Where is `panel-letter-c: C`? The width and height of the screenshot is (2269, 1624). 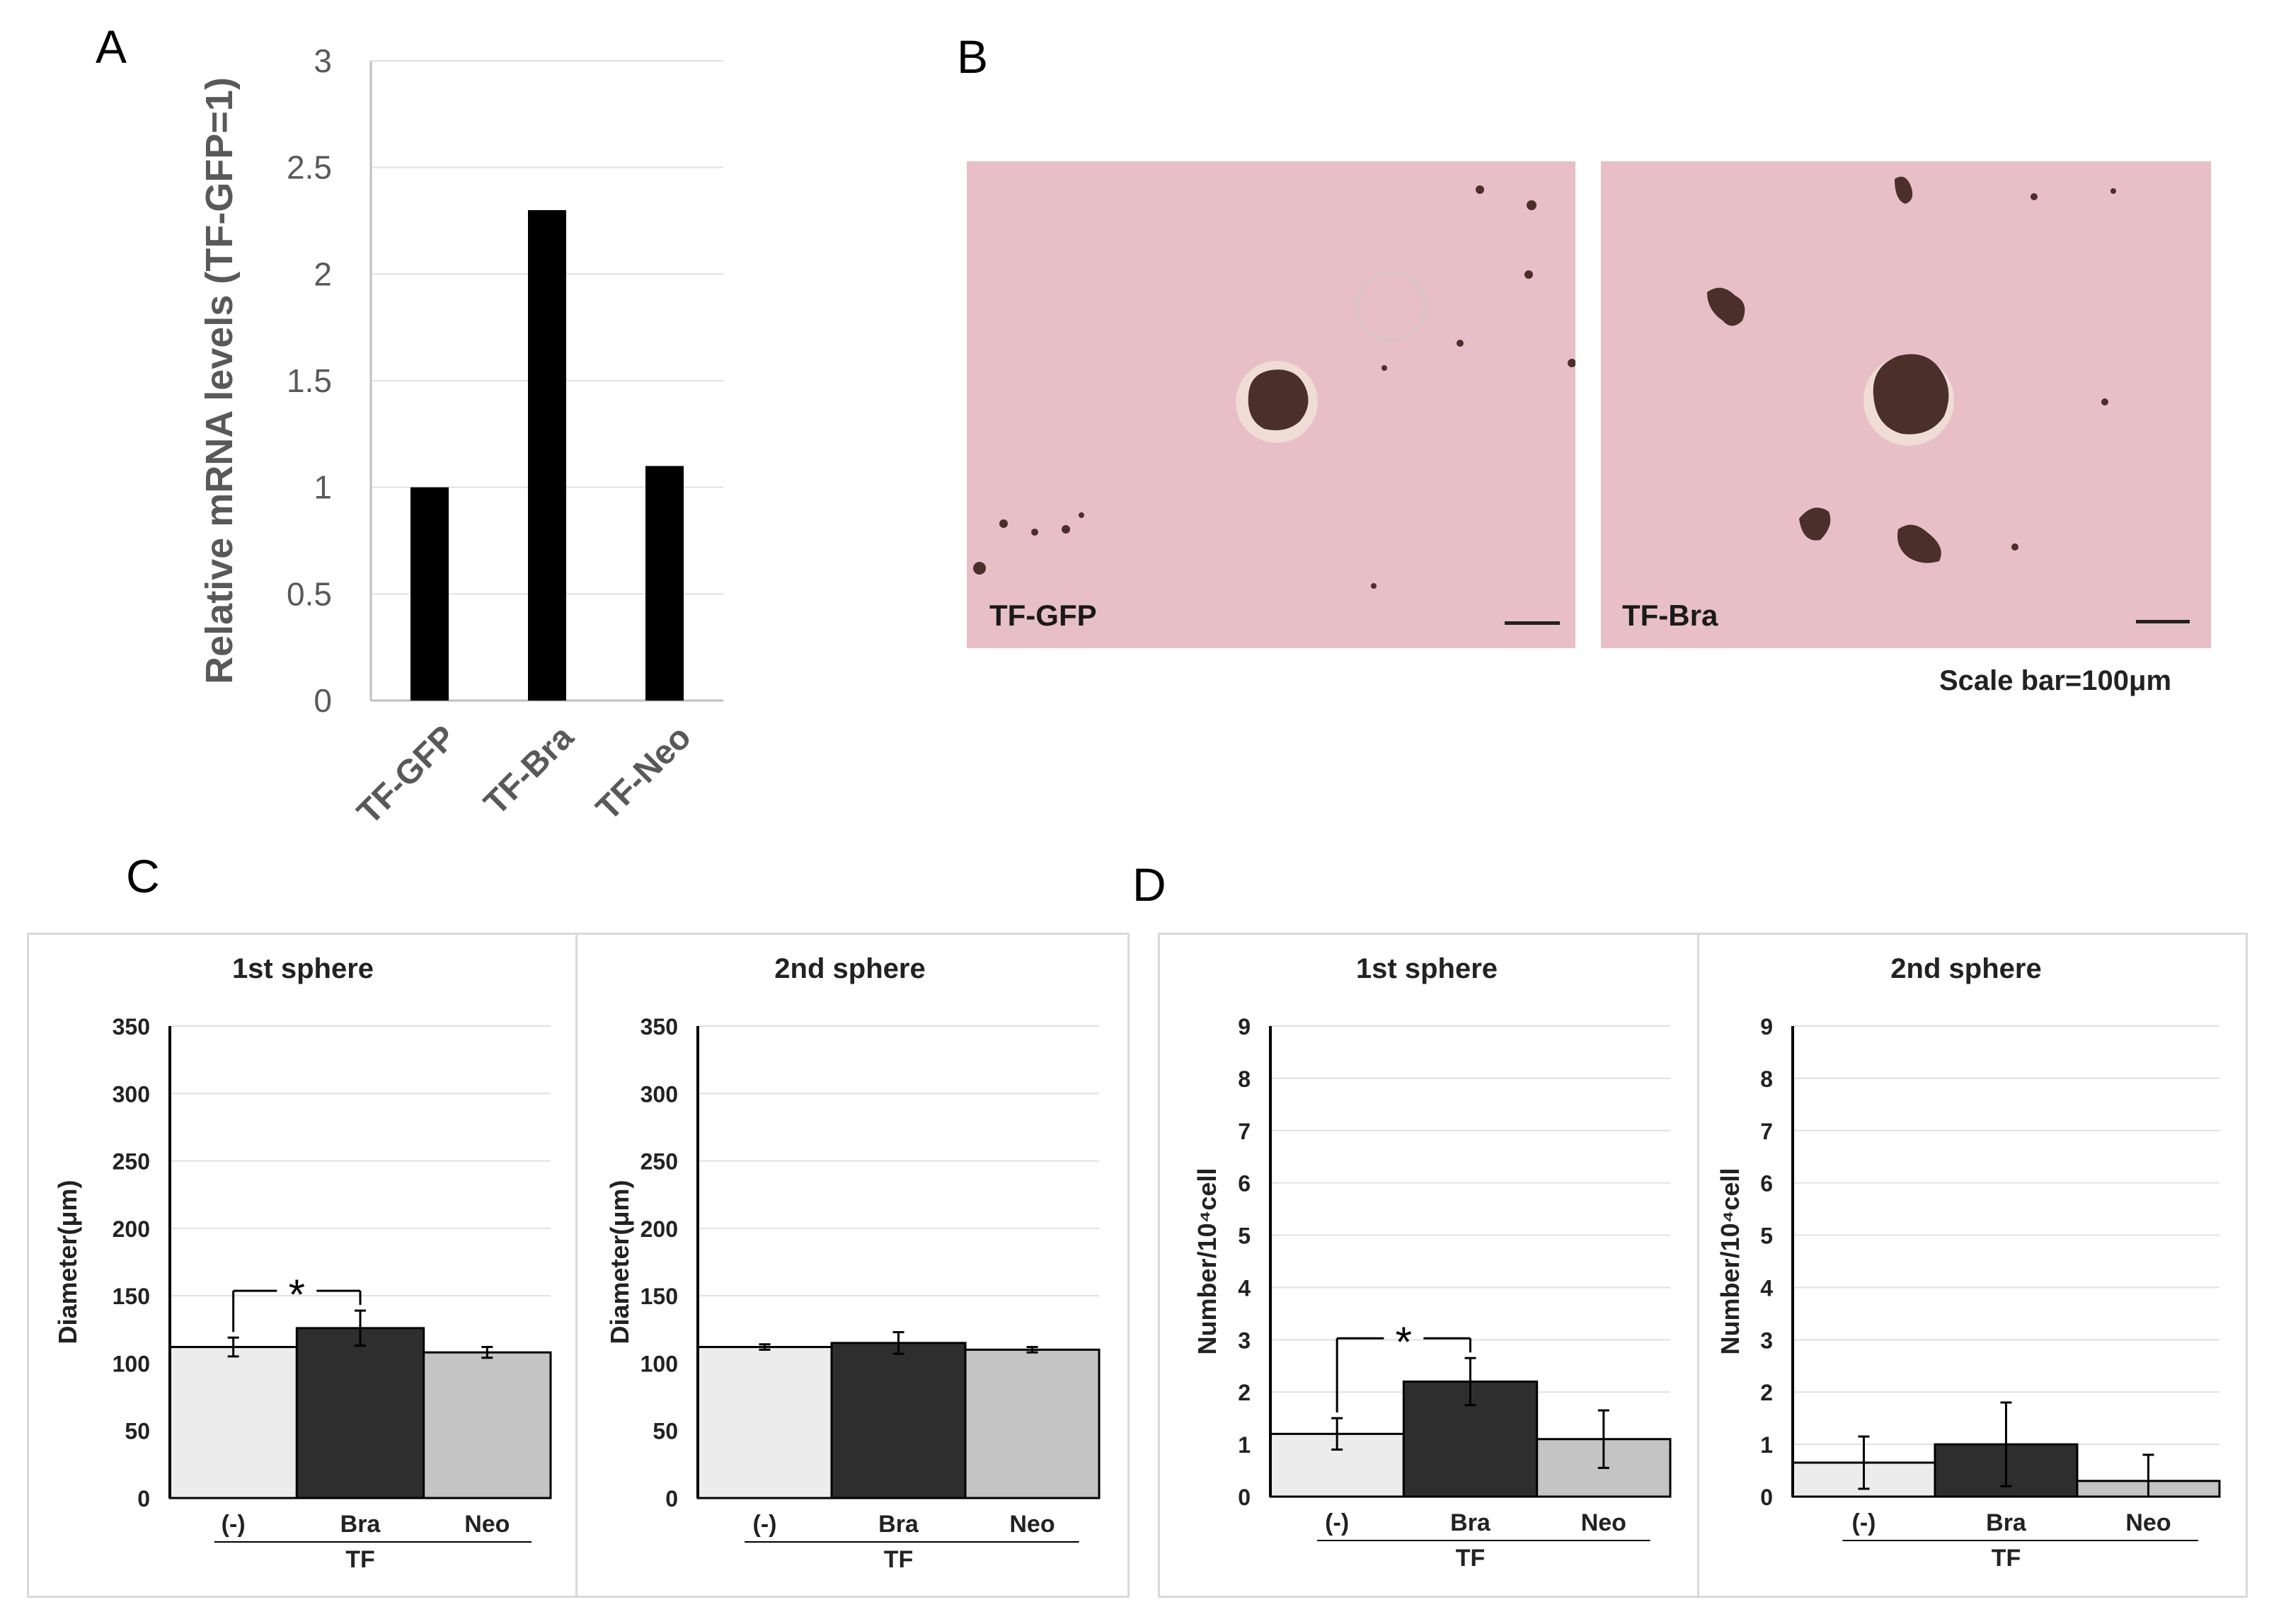 panel-letter-c: C is located at coordinates (143, 876).